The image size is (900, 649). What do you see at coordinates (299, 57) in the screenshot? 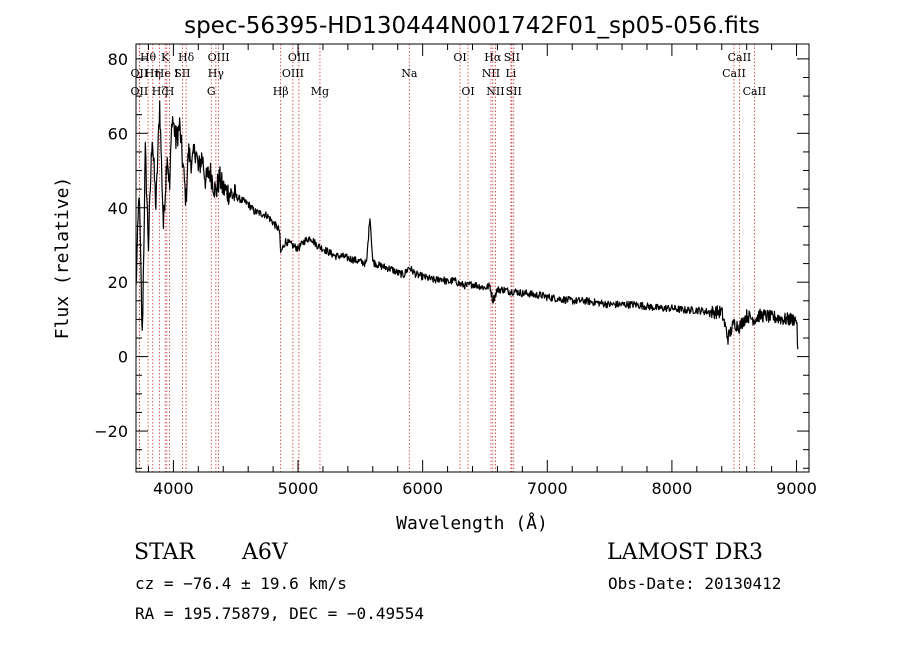
I see `line-label-15: OIII` at bounding box center [299, 57].